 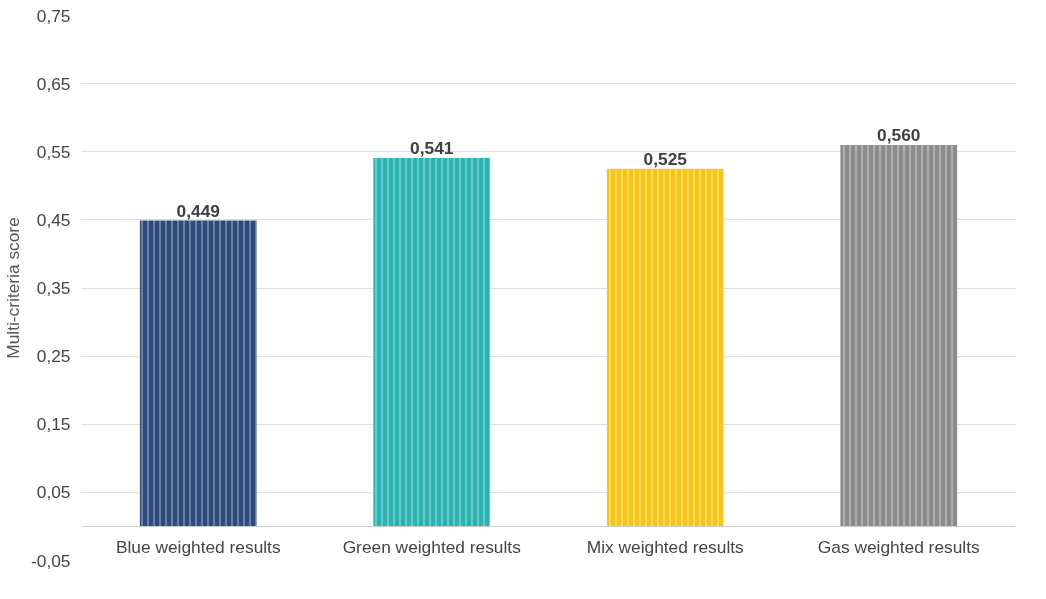 What do you see at coordinates (13, 288) in the screenshot?
I see `y-axis-title: Multi-criteria score` at bounding box center [13, 288].